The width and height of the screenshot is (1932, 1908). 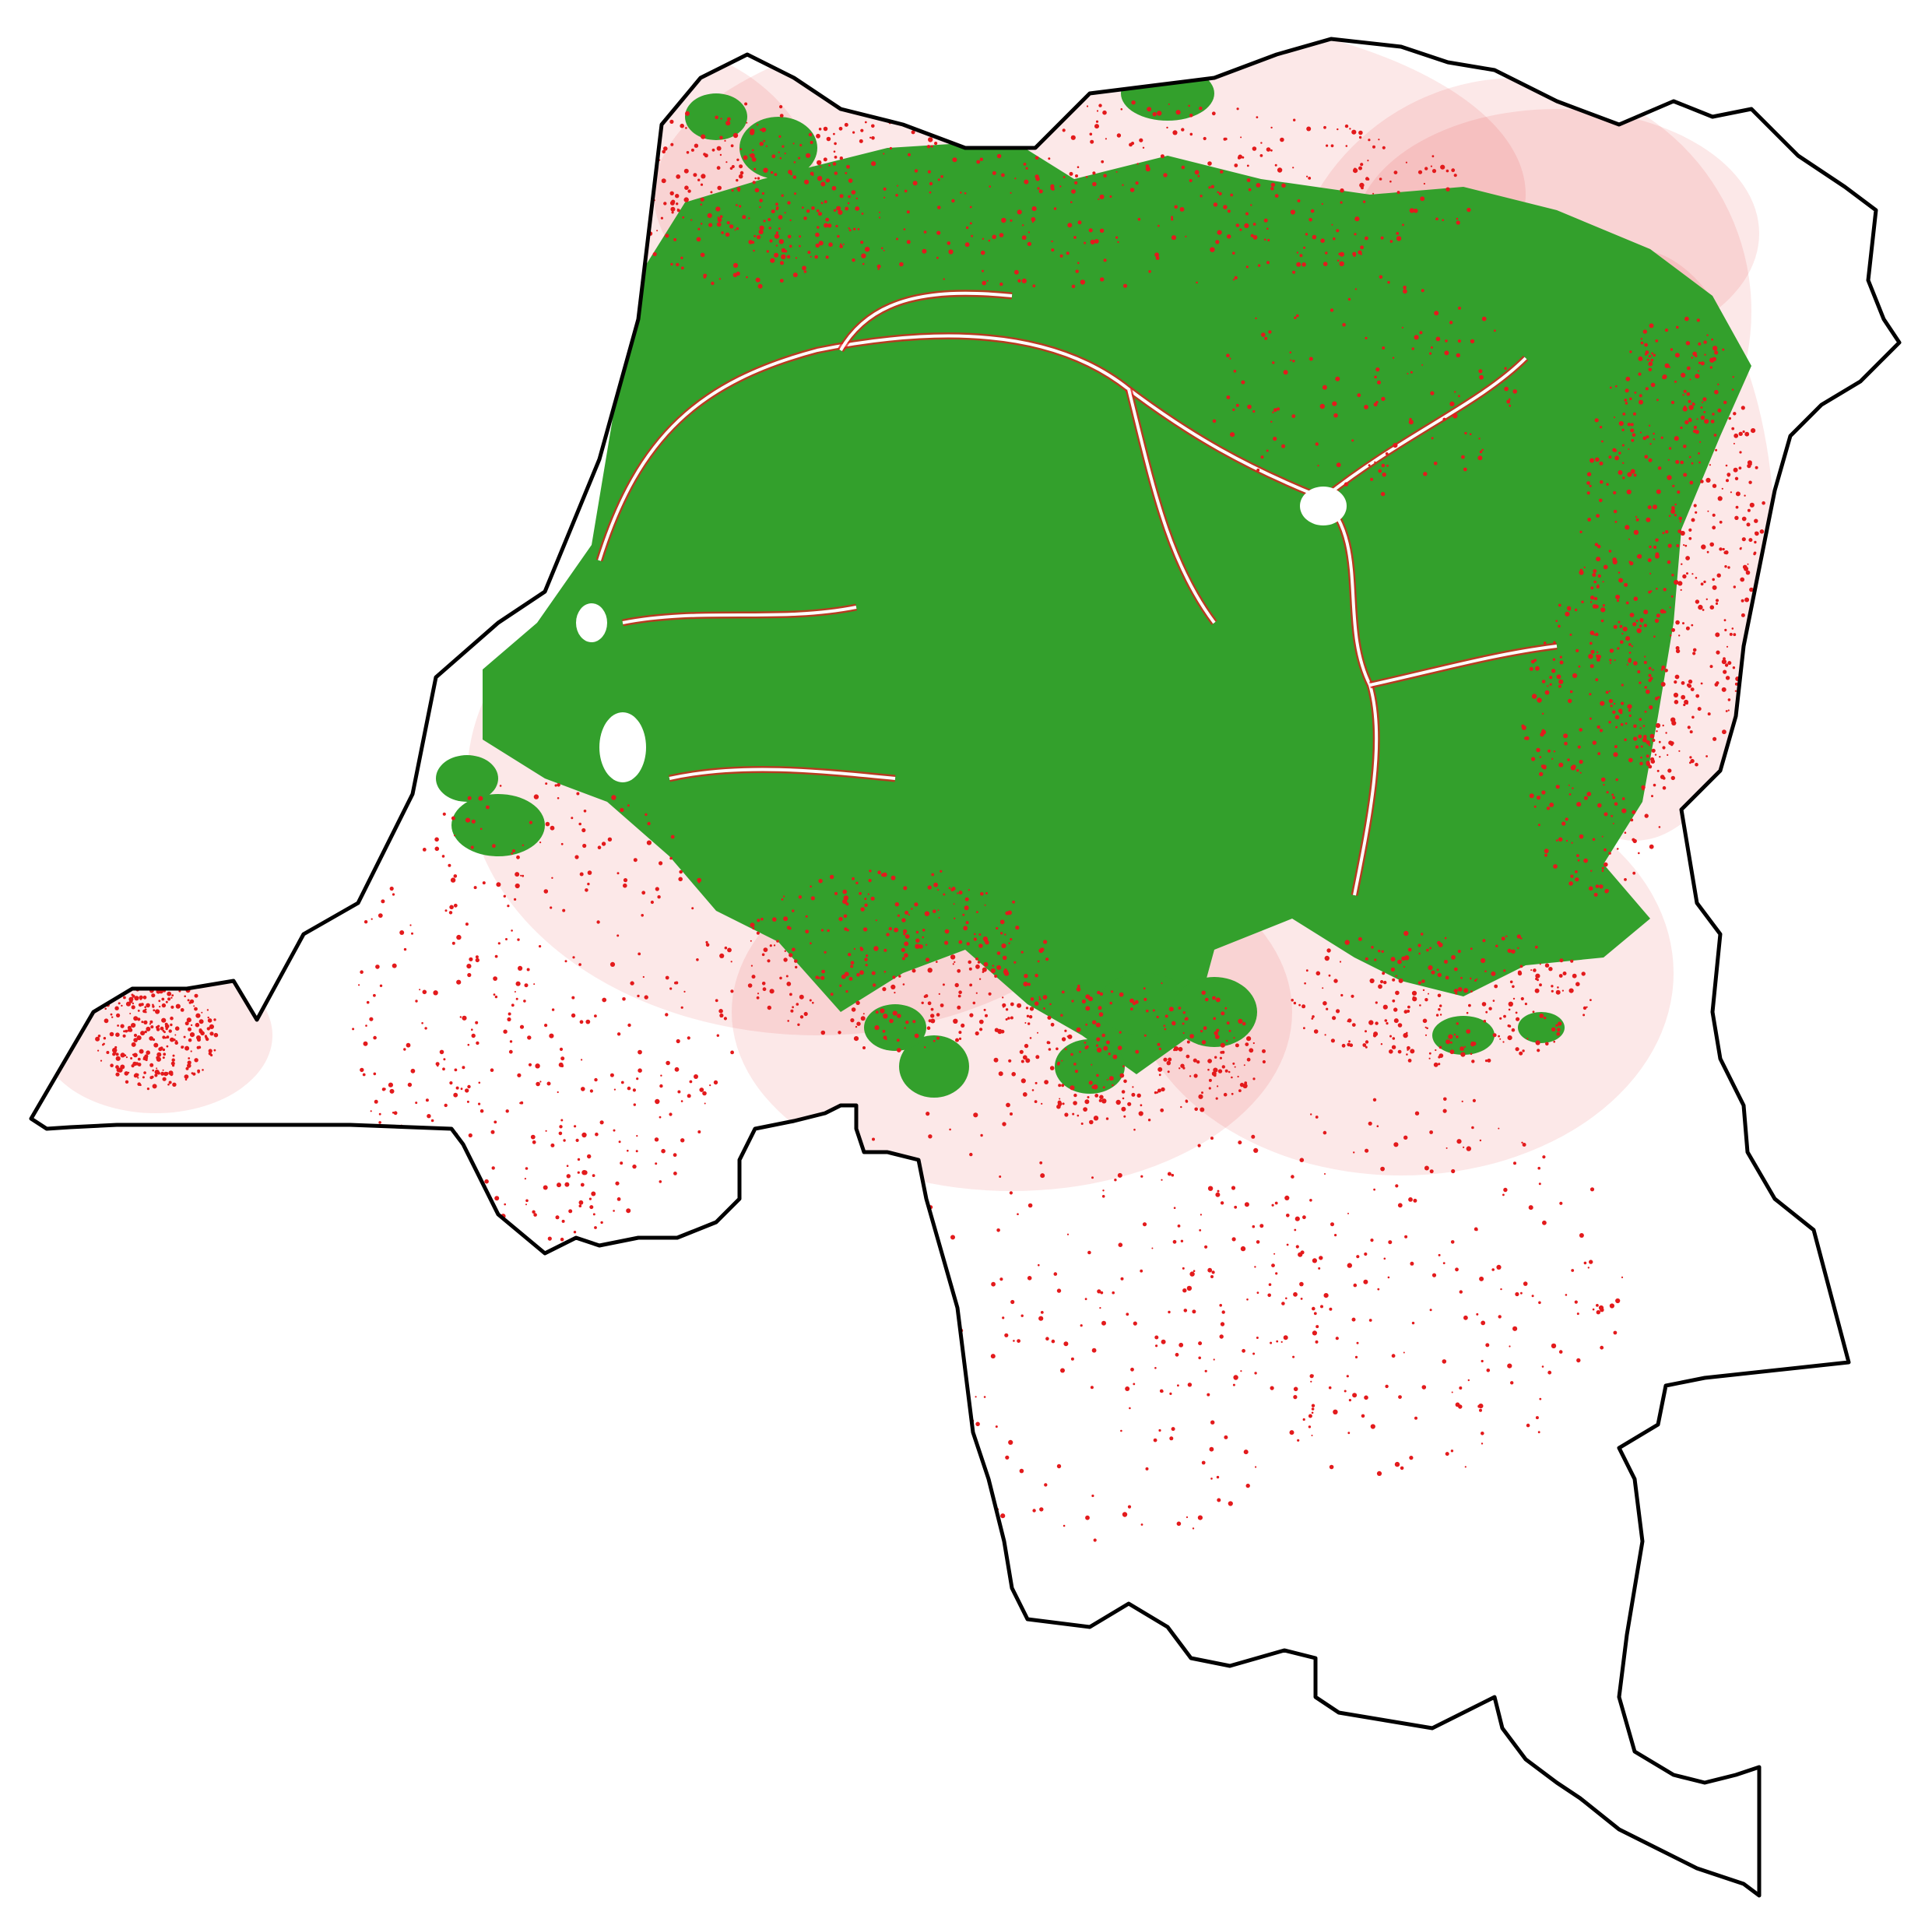 What do you see at coordinates (1090, 1067) in the screenshot?
I see `forest-fragment` at bounding box center [1090, 1067].